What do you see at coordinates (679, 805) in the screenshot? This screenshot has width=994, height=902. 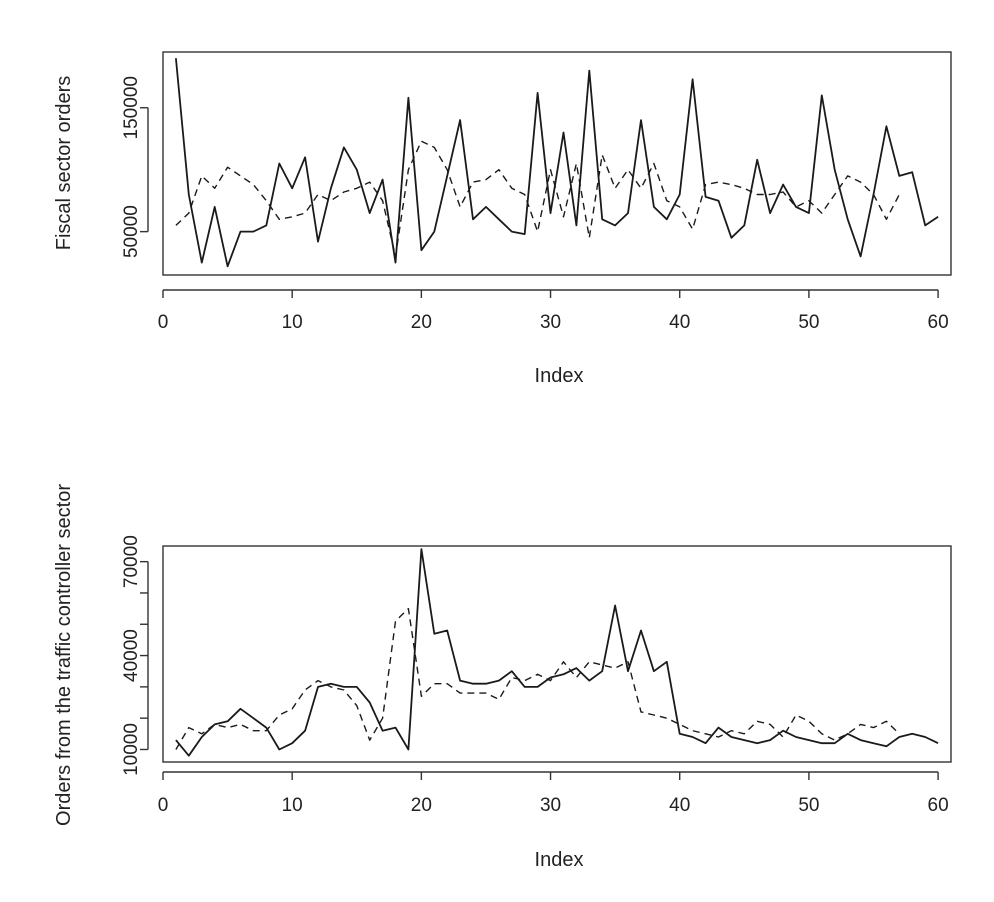 I see `traffic-orders-x-tick-label: 40` at bounding box center [679, 805].